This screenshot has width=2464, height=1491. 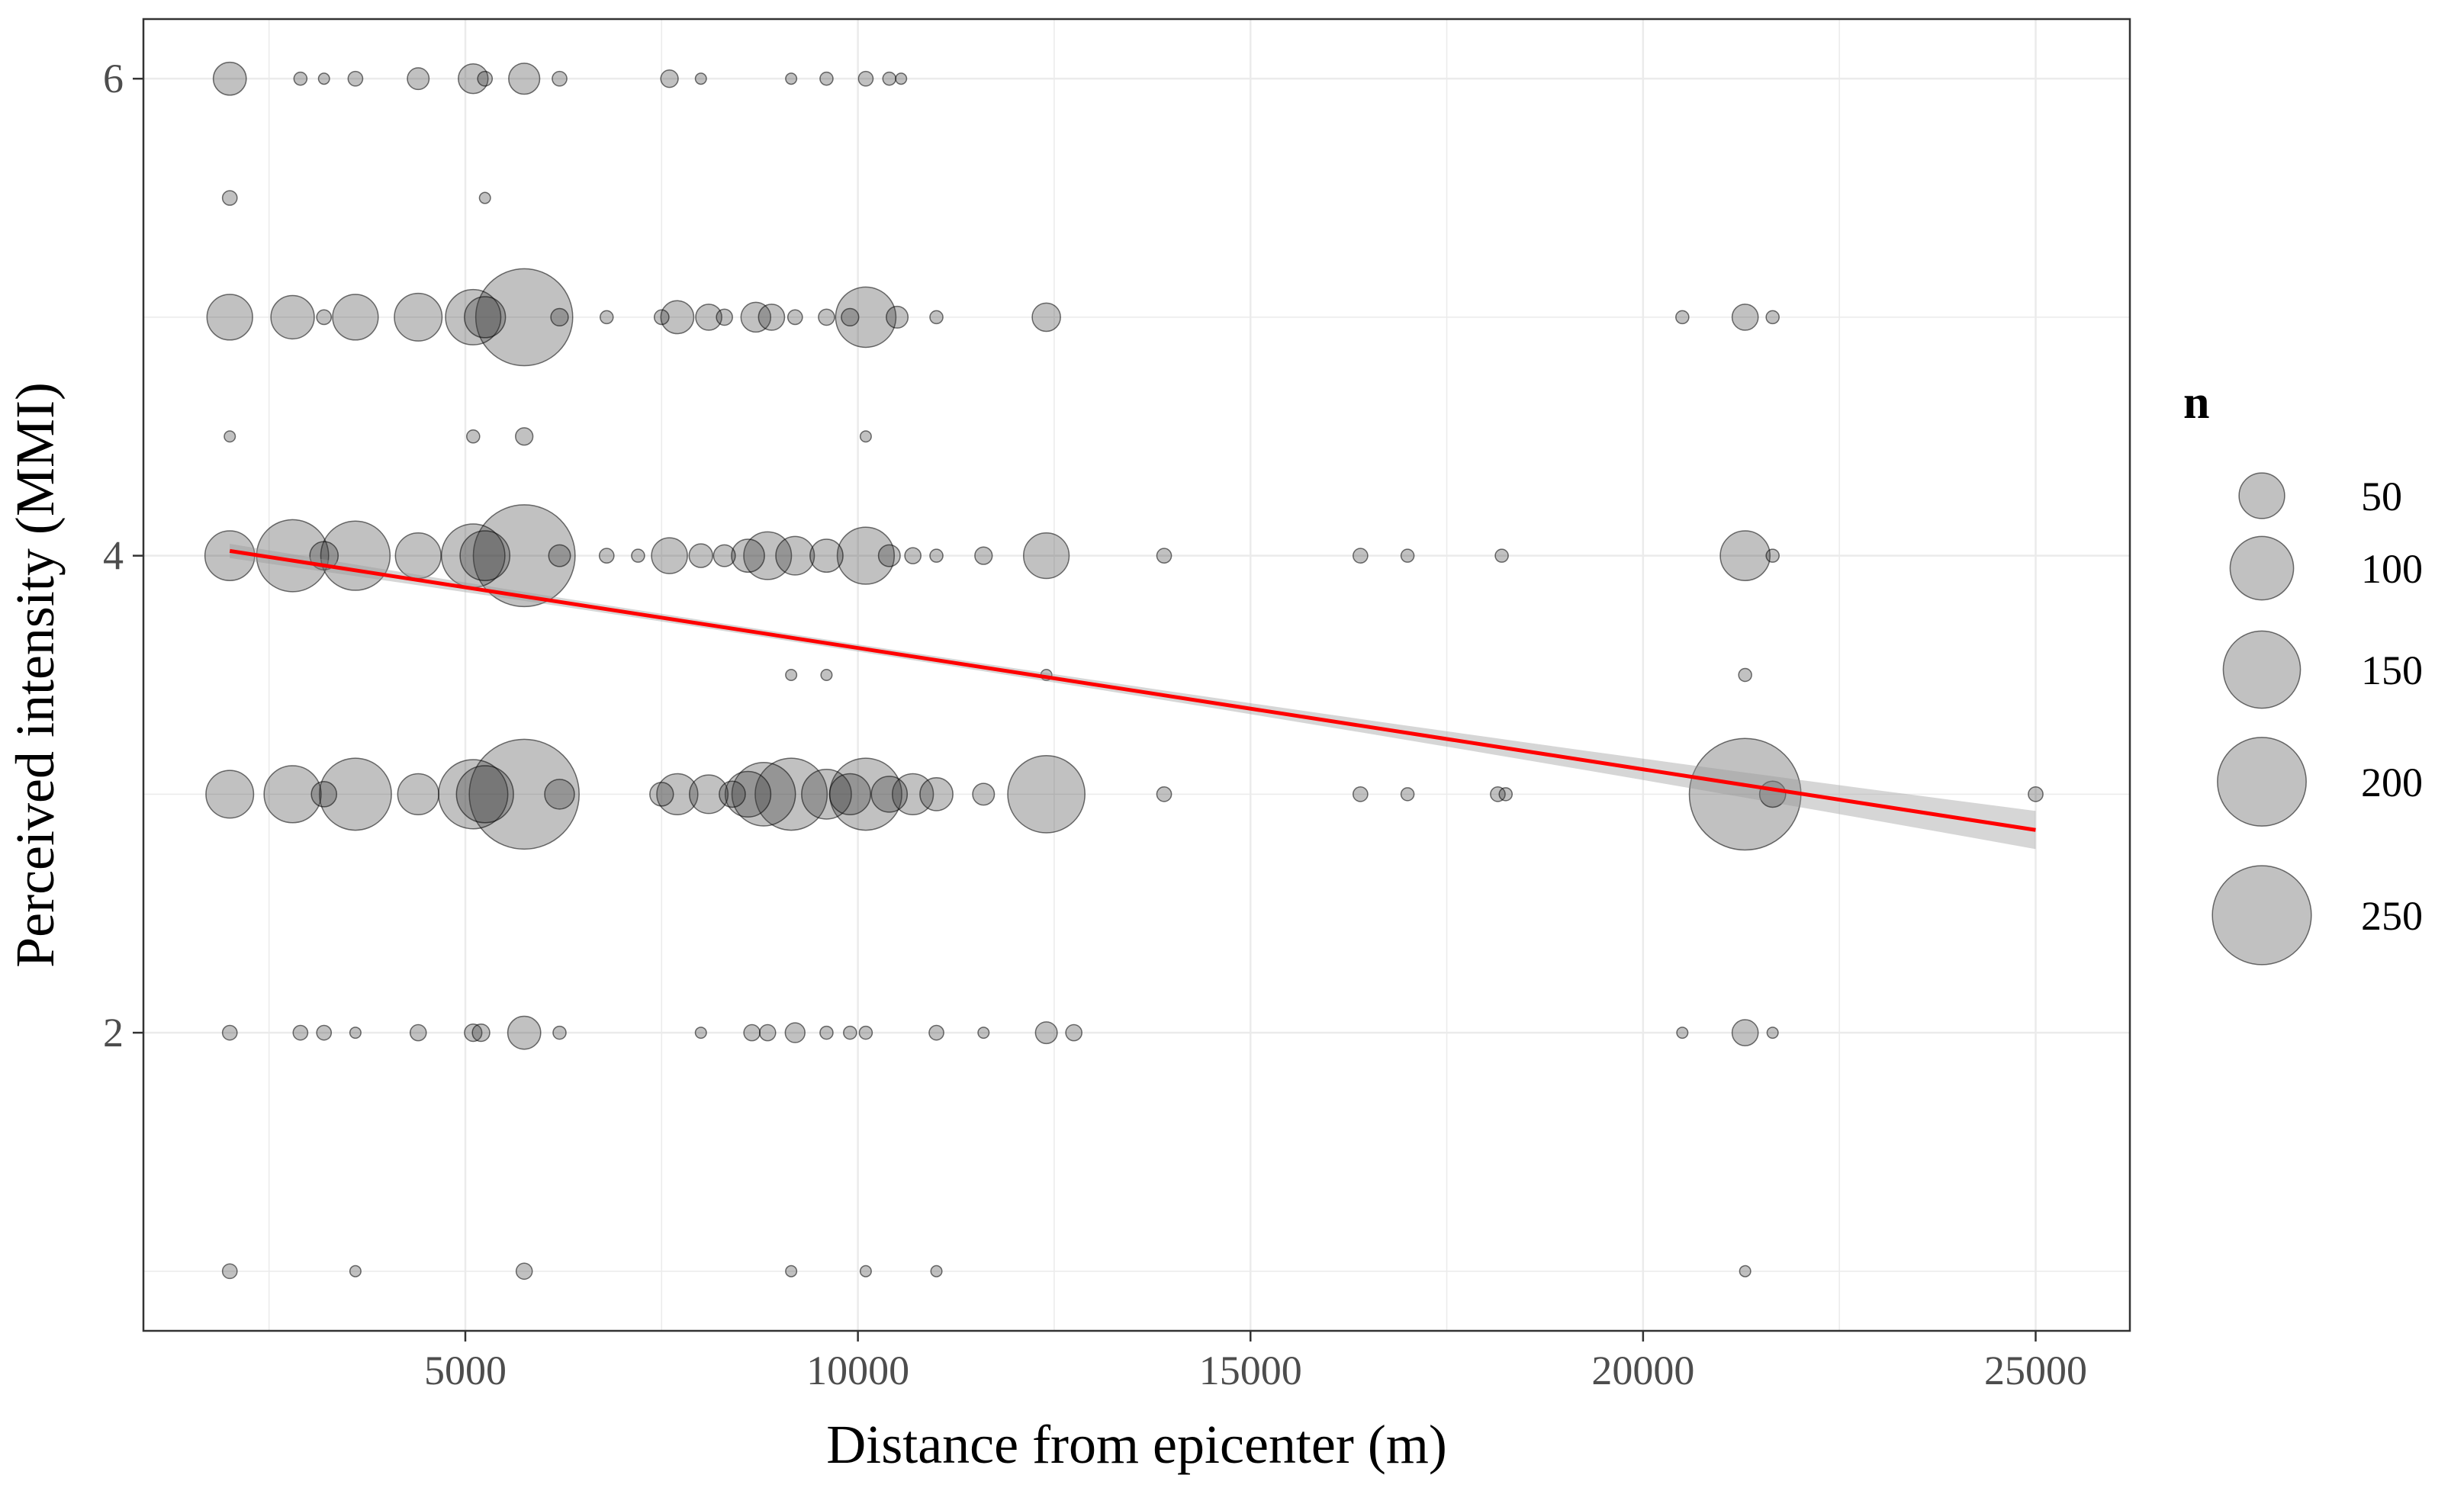 What do you see at coordinates (857, 1370) in the screenshot?
I see `x-tick-label: 10000` at bounding box center [857, 1370].